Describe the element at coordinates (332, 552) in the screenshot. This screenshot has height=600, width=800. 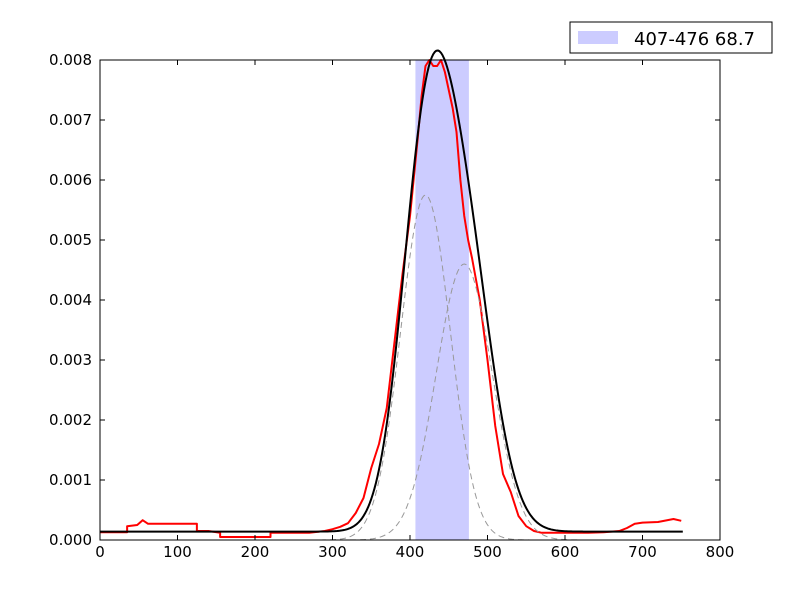
I see `x-tick-label: 300` at that location.